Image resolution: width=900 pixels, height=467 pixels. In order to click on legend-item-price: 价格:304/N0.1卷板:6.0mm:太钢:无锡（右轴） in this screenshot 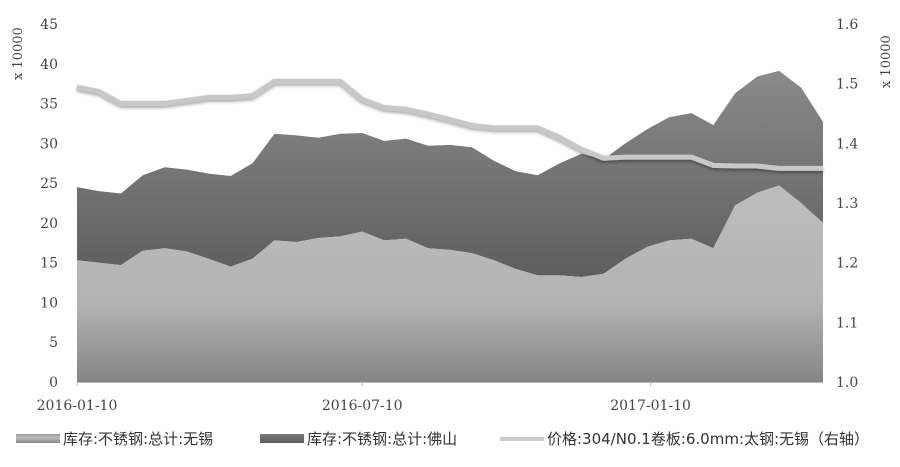, I will do `click(684, 438)`.